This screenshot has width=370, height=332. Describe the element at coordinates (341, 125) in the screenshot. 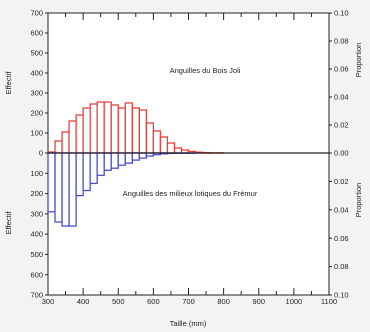

I see `top-right-tick-label: 0.02` at that location.